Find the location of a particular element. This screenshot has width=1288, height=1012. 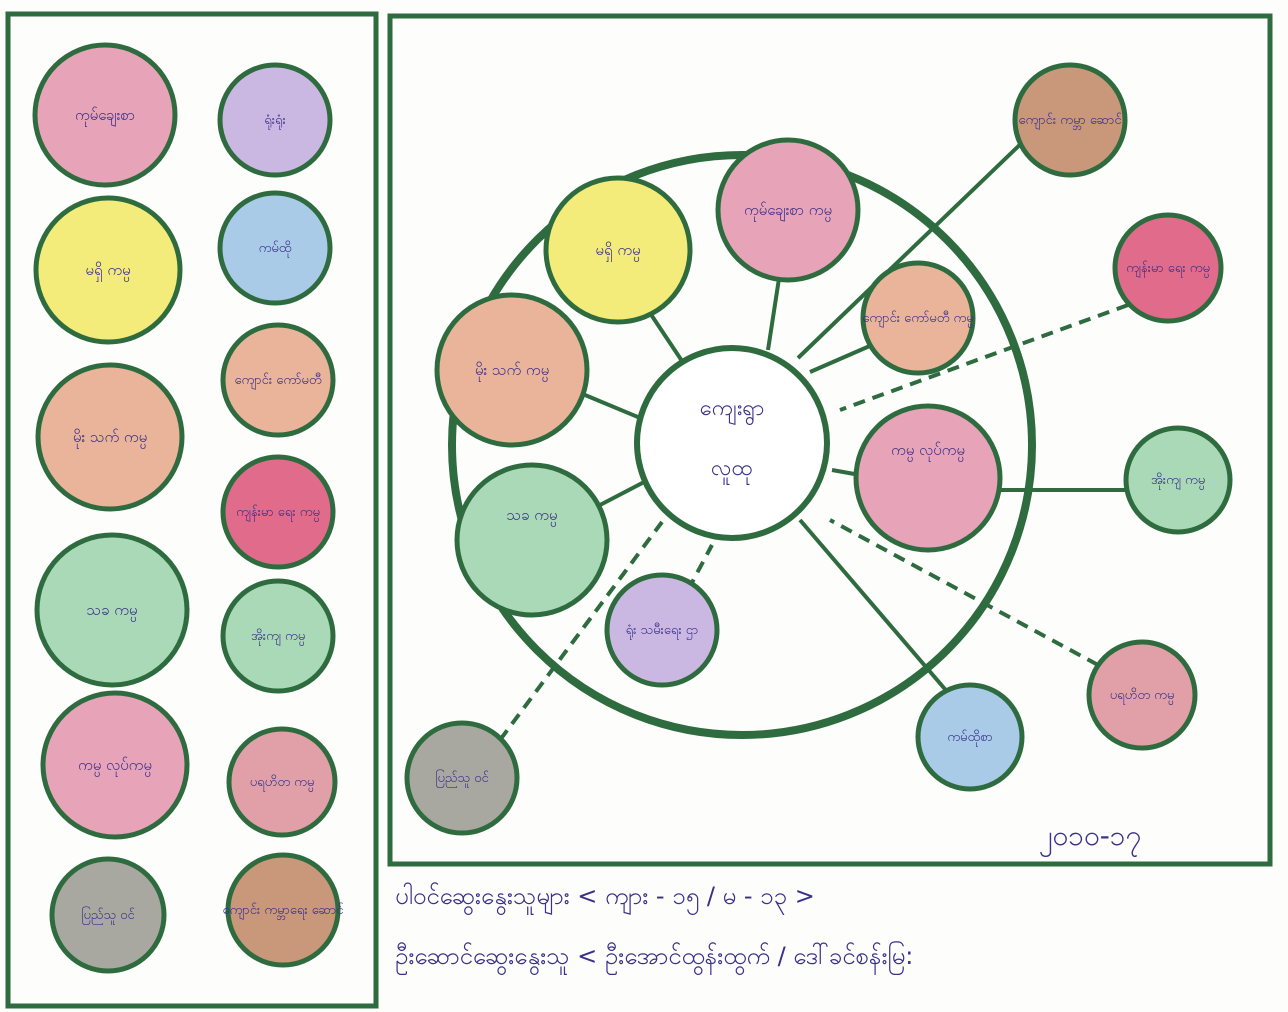

legend-label: မိုး သက် ကမ္ပ is located at coordinates (110, 438).